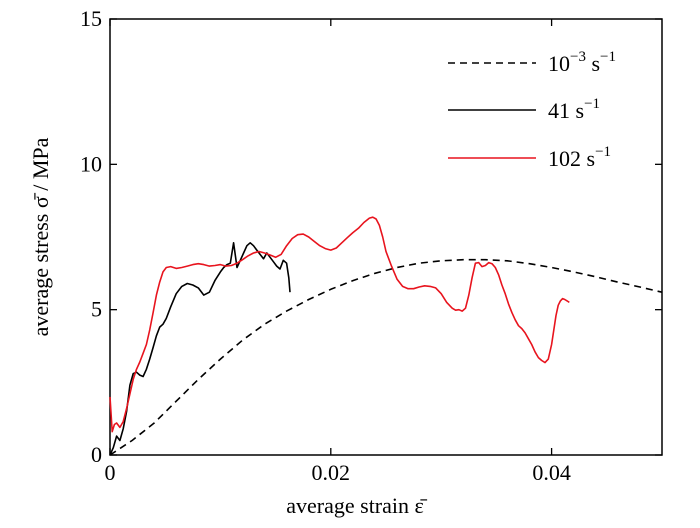 The width and height of the screenshot is (700, 528). I want to click on legend-label-1: 41 s−1, so click(574, 109).